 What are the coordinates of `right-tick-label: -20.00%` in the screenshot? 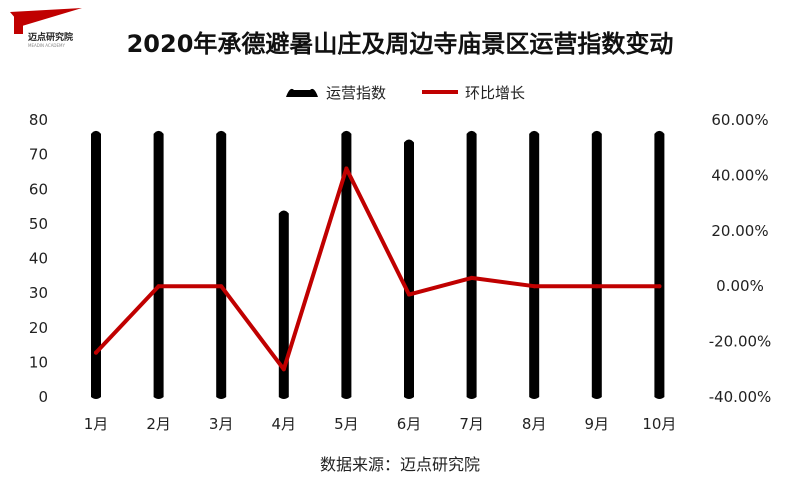 It's located at (740, 342).